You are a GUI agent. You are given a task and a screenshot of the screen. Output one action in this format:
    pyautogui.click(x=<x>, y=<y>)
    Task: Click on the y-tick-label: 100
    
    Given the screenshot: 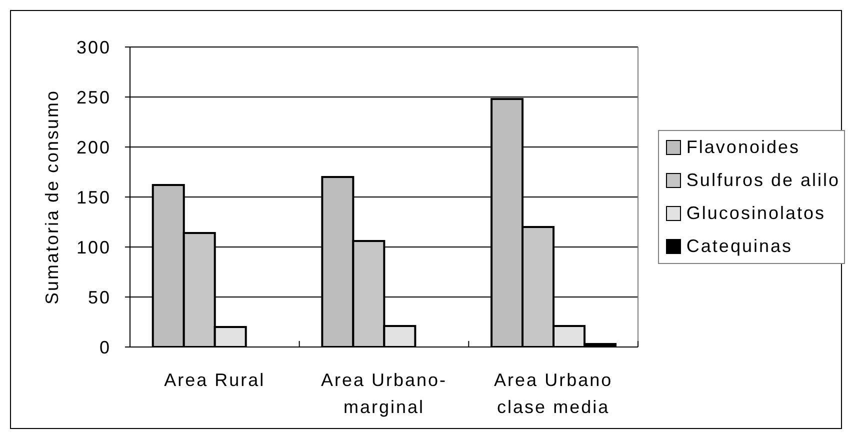 What is the action you would take?
    pyautogui.click(x=93, y=247)
    